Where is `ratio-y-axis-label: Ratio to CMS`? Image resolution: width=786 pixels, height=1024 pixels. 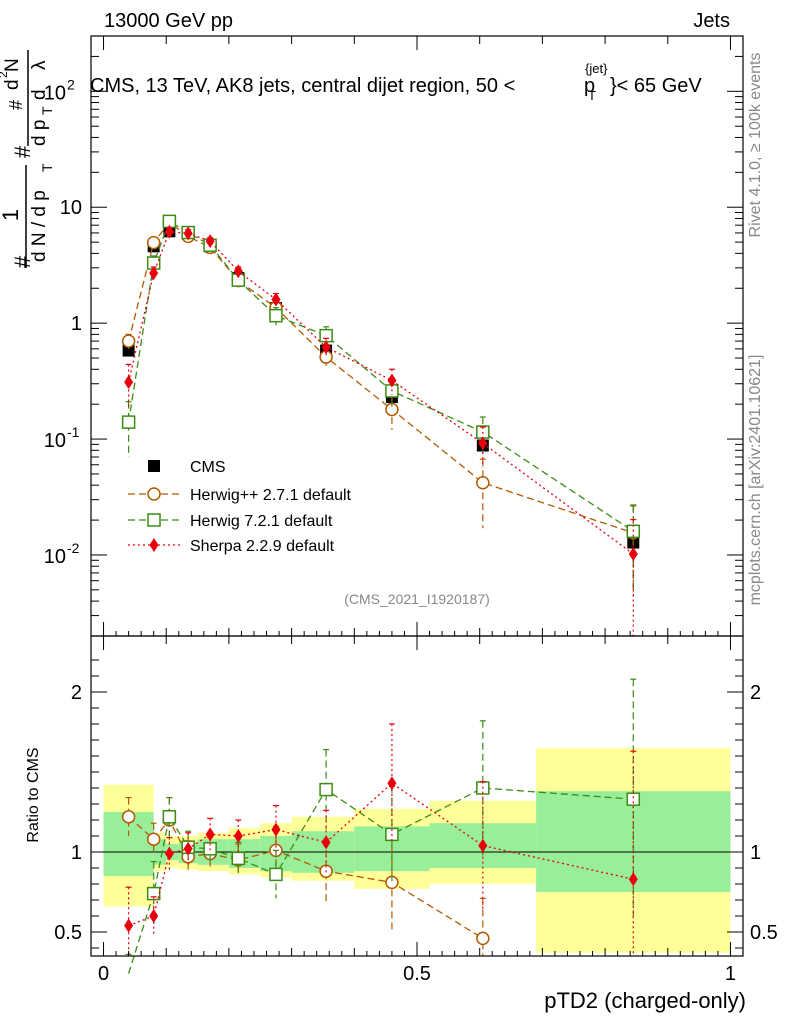 ratio-y-axis-label: Ratio to CMS is located at coordinates (33, 794).